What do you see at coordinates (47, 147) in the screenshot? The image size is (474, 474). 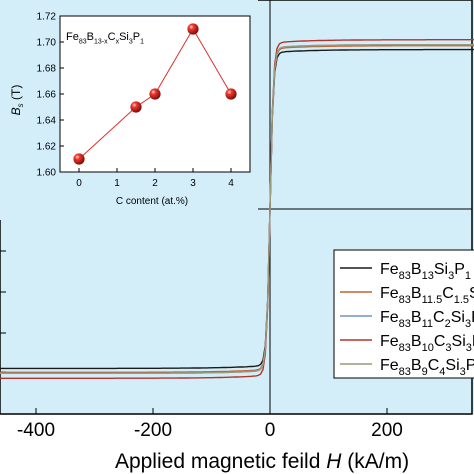 I see `inset-y-tick-label: 1.62` at bounding box center [47, 147].